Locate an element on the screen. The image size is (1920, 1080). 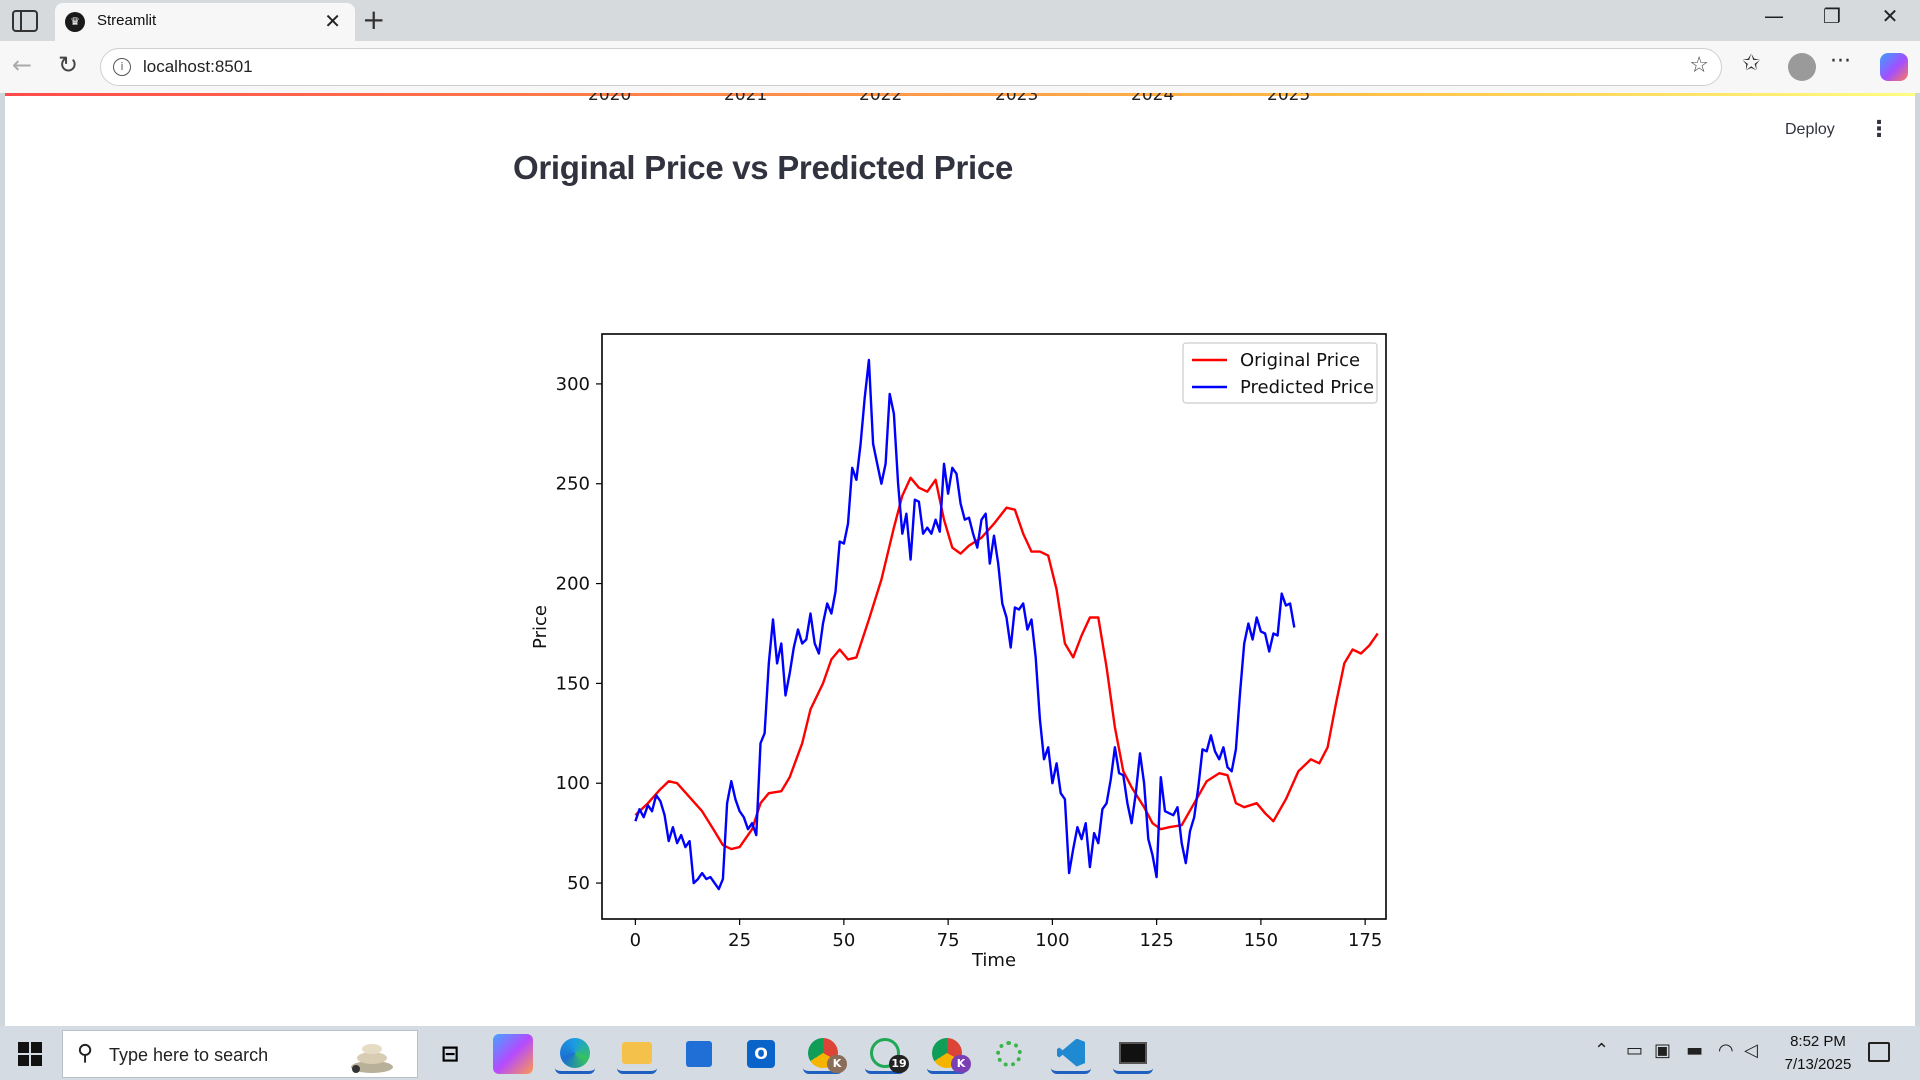
taskbar-search-box: ⚲ Type here to search is located at coordinates (240, 1054).